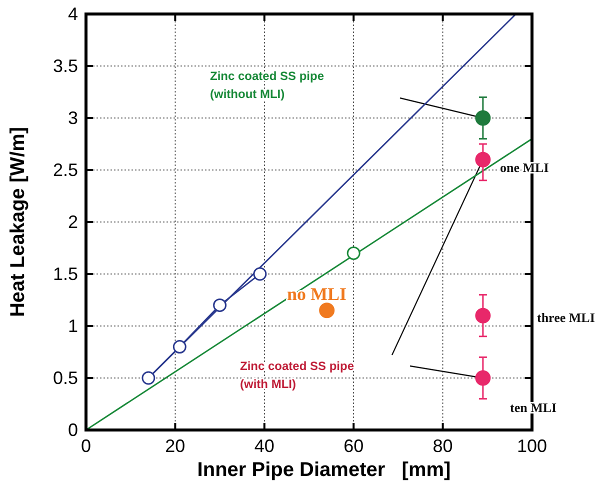 The width and height of the screenshot is (601, 484). I want to click on y-tick-label: 4, so click(73, 14).